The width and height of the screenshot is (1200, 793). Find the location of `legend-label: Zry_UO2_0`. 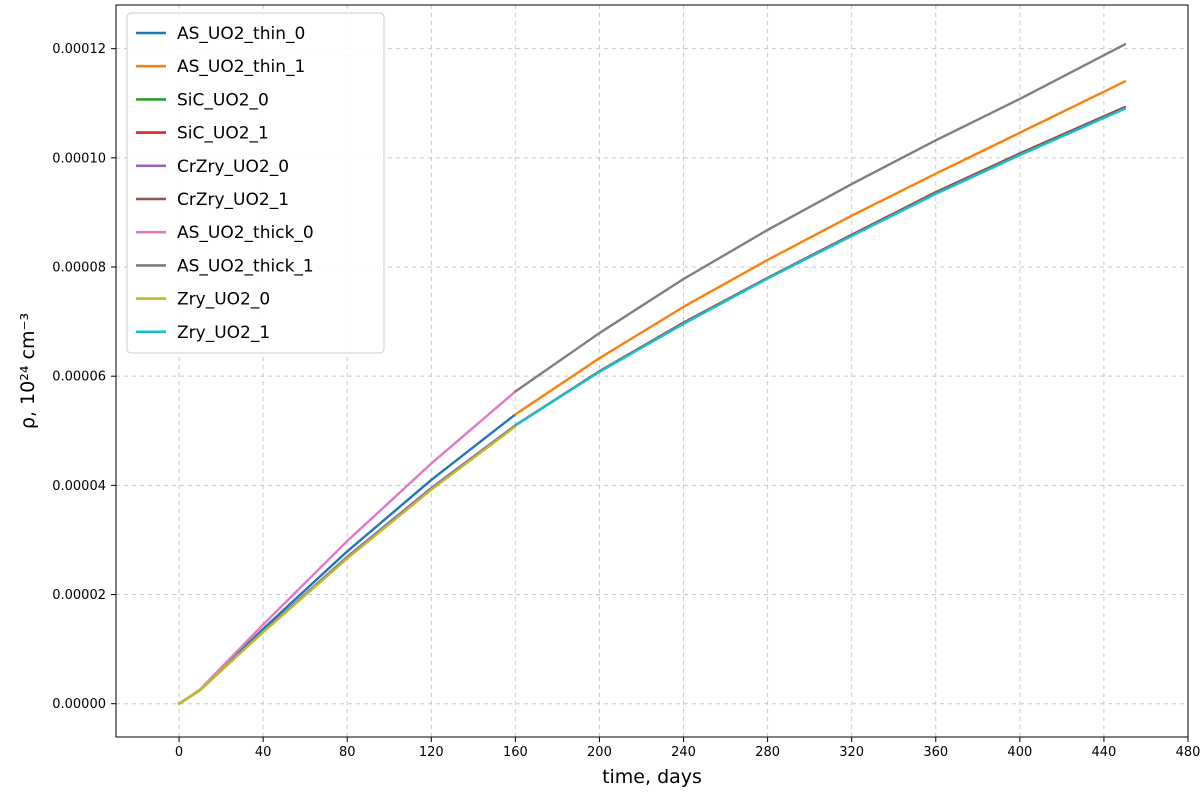

legend-label: Zry_UO2_0 is located at coordinates (223, 300).